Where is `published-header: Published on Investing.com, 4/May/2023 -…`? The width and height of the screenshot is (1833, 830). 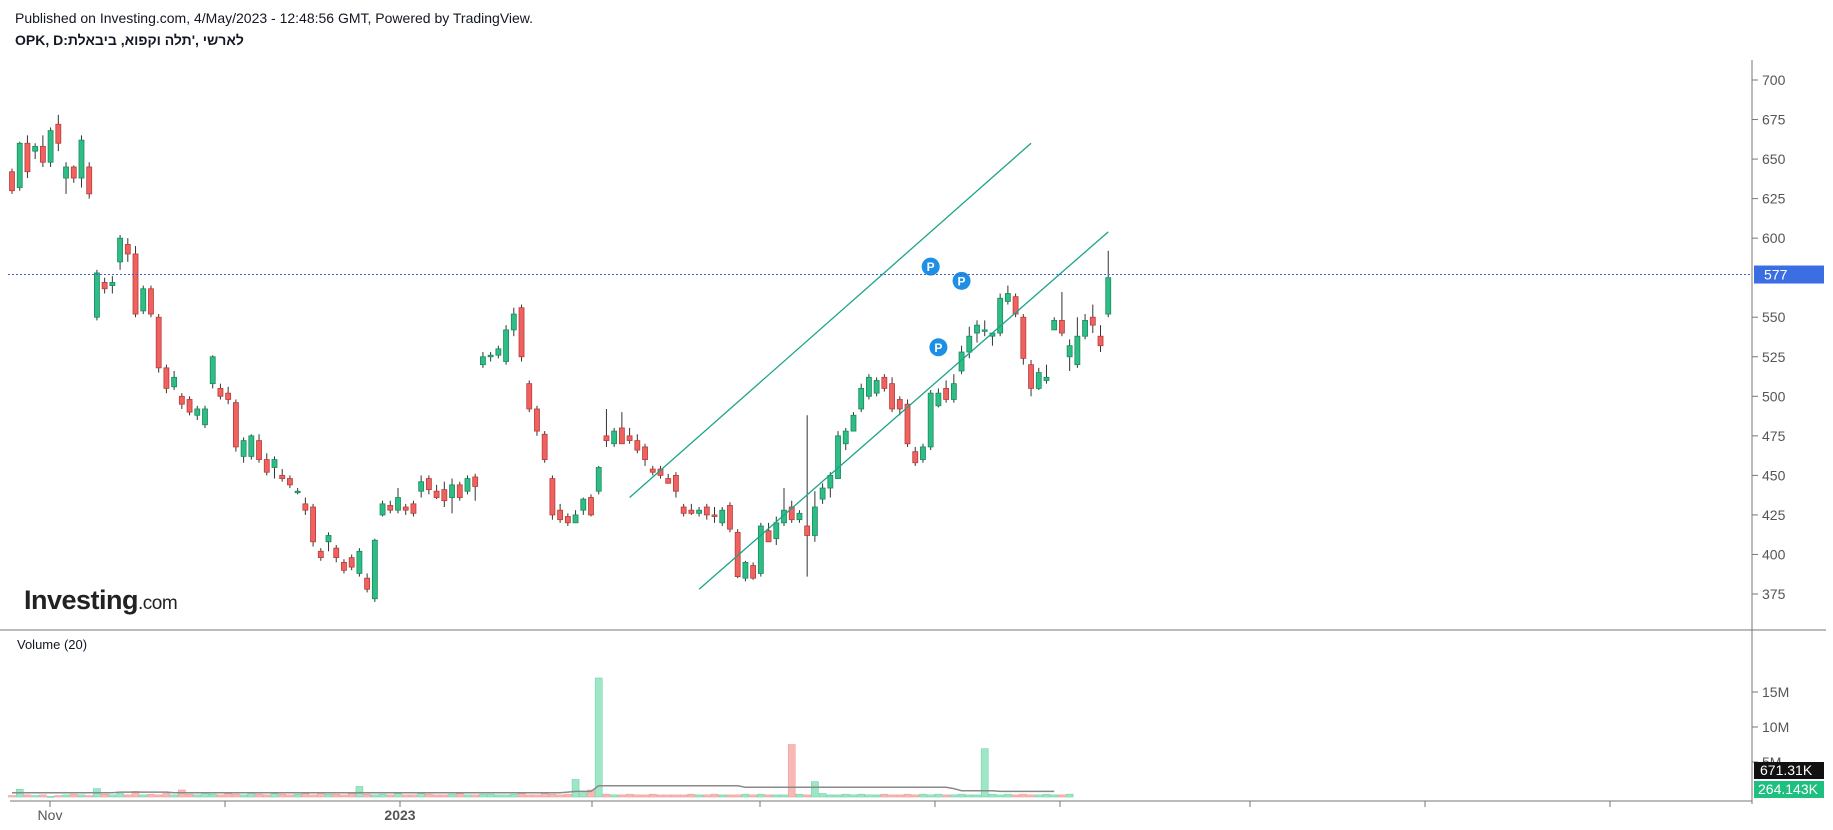
published-header: Published on Investing.com, 4/May/2023 -… is located at coordinates (274, 18).